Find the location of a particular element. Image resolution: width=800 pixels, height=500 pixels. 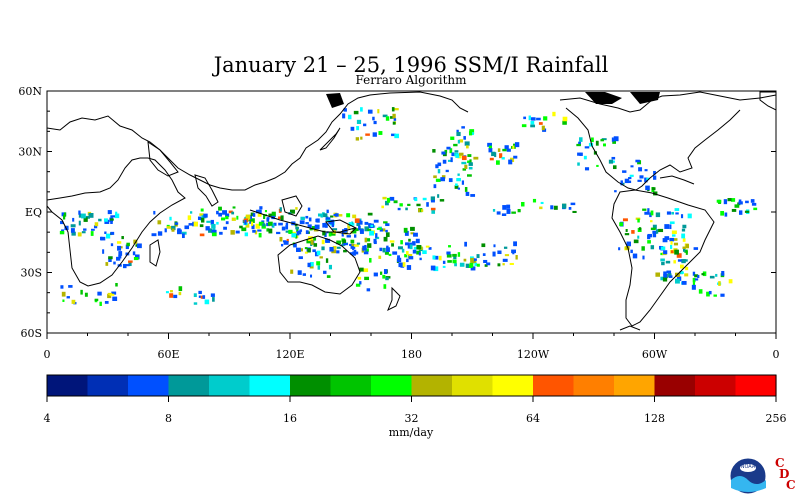

colorbar-units: mm/day is located at coordinates (411, 432).